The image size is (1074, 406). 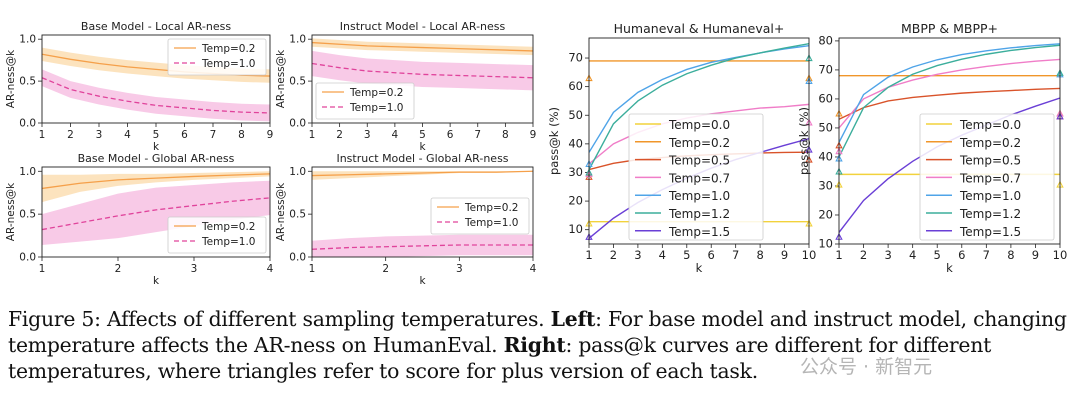 I want to click on x-tick-label: 6, so click(x=961, y=255).